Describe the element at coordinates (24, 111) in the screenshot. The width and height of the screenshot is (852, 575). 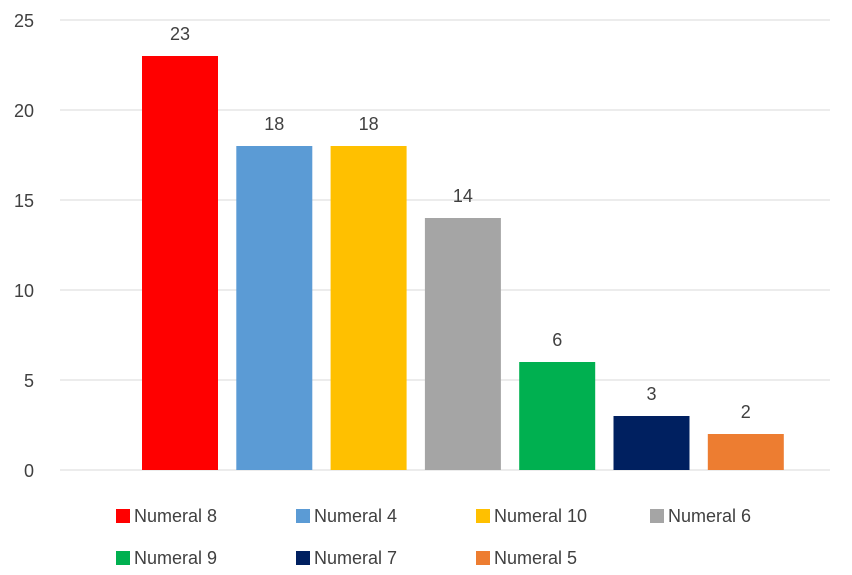
I see `y-tick-label: 20` at that location.